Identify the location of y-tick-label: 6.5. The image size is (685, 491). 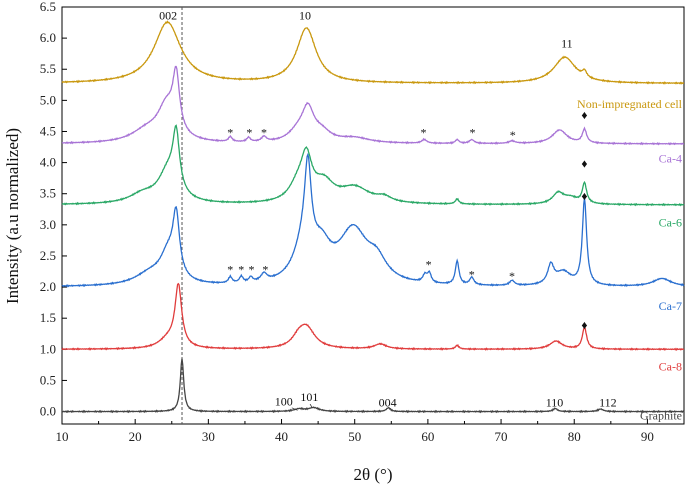
(48, 7).